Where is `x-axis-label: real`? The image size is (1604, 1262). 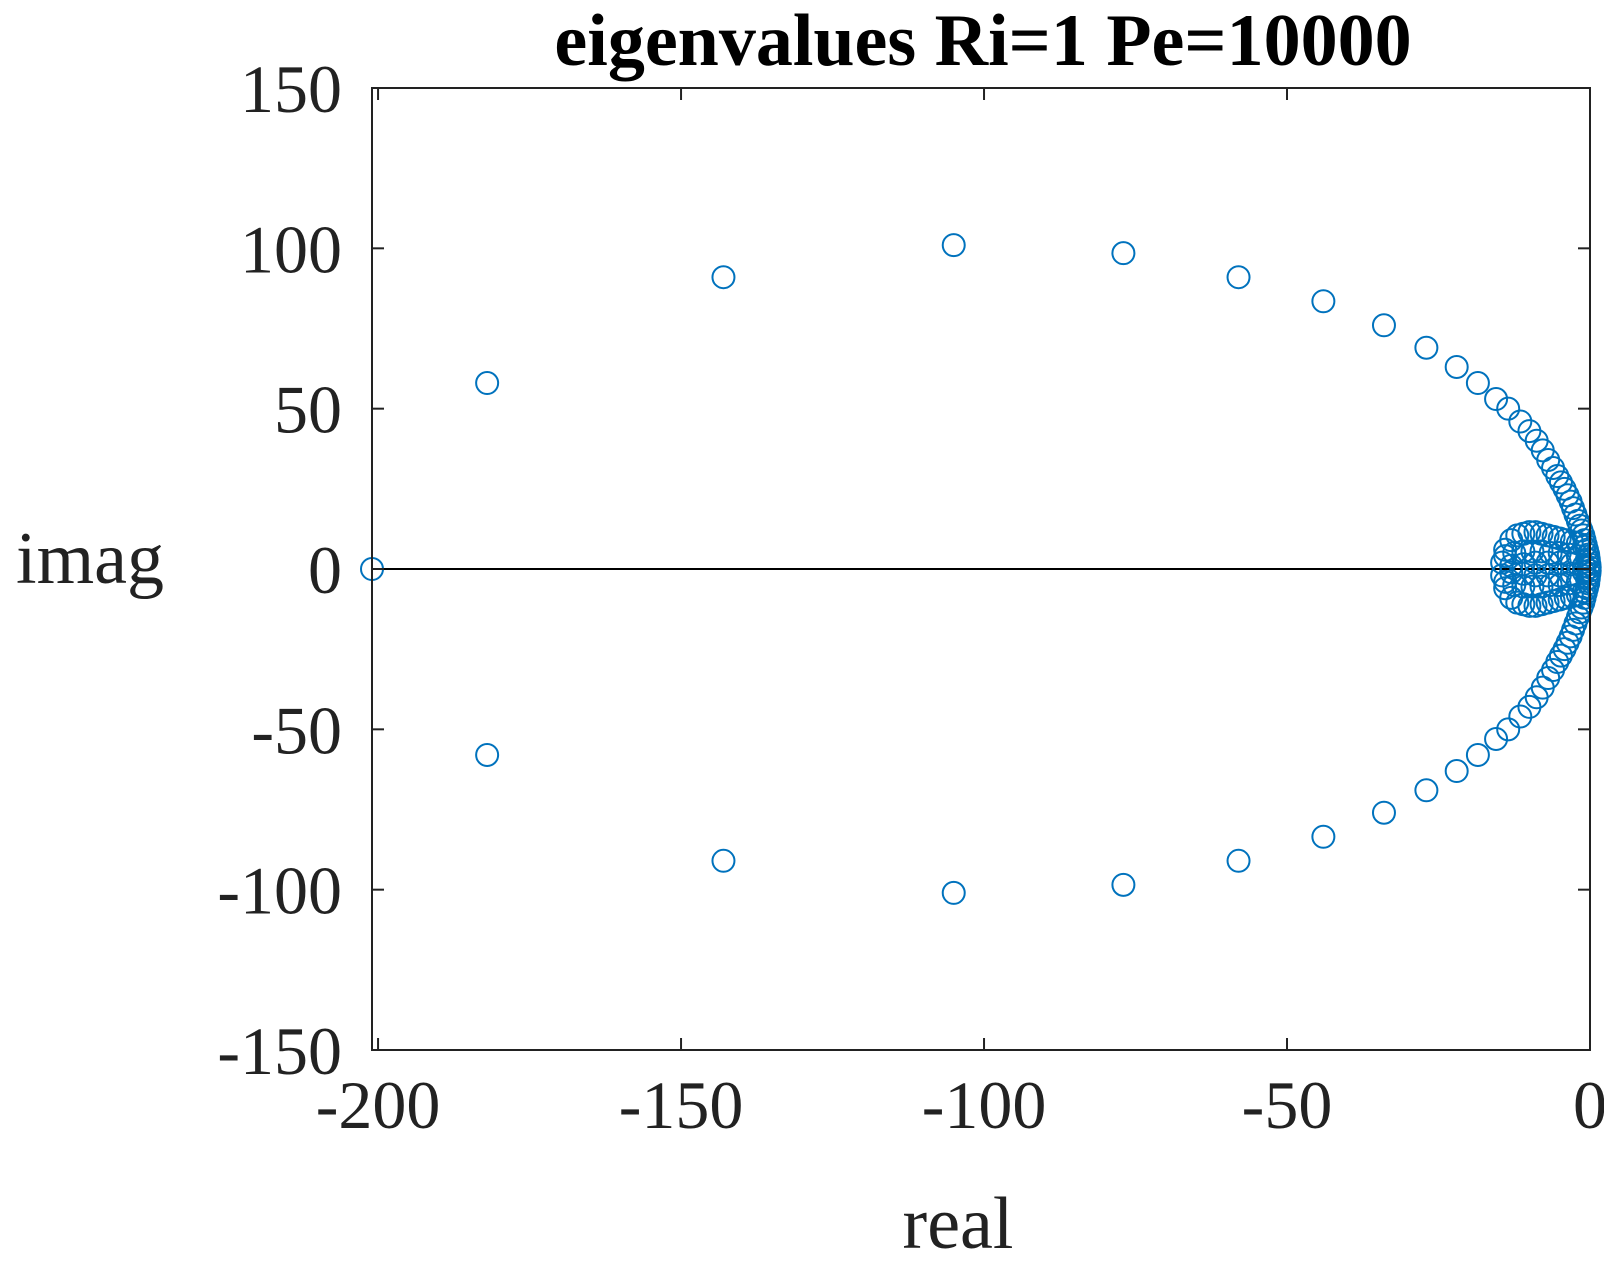
x-axis-label: real is located at coordinates (958, 1222).